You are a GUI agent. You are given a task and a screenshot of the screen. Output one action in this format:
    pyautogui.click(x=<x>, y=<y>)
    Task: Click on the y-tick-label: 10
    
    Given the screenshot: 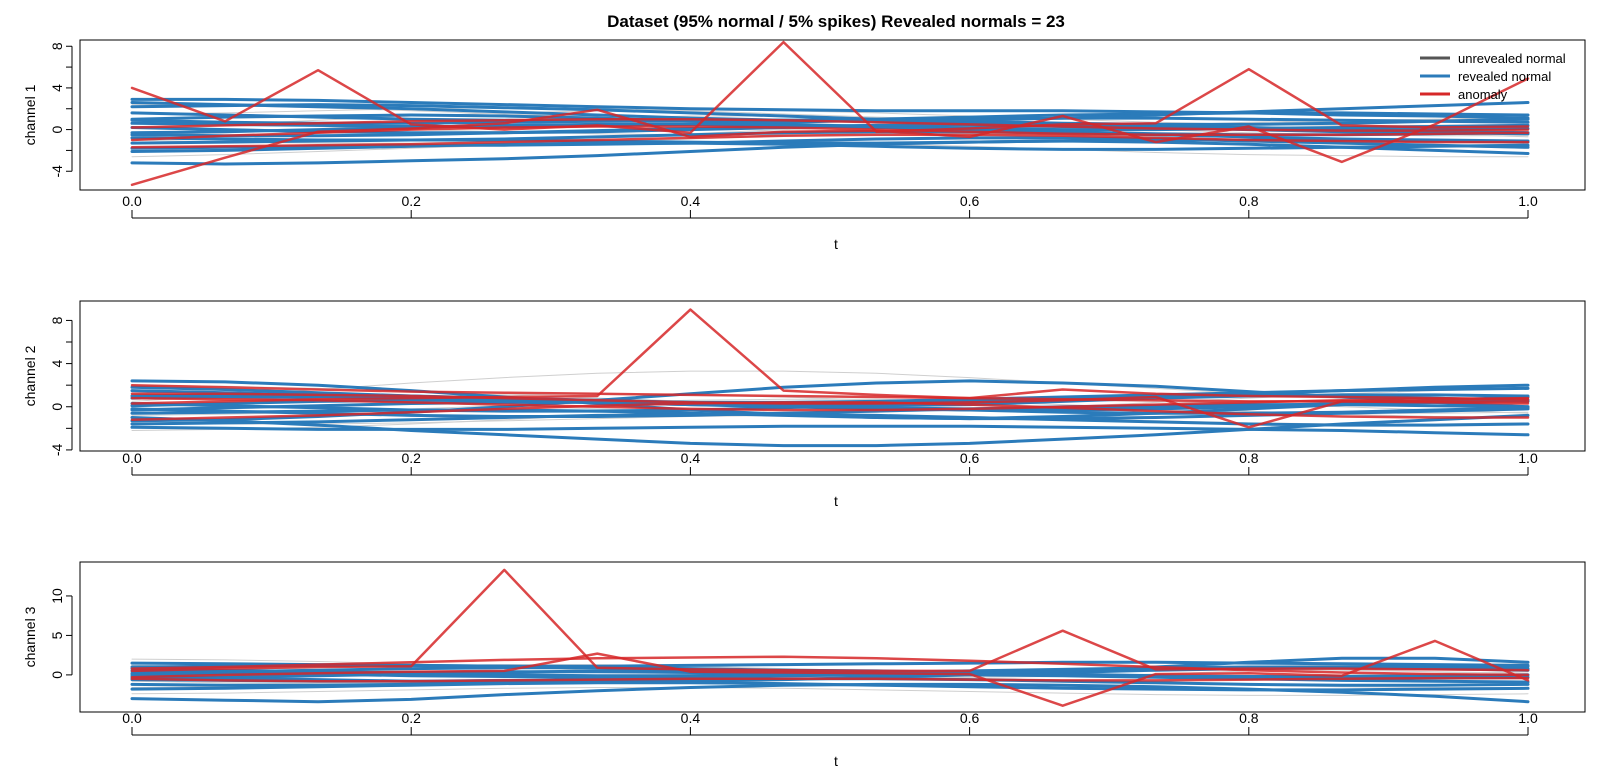 What is the action you would take?
    pyautogui.click(x=57, y=596)
    